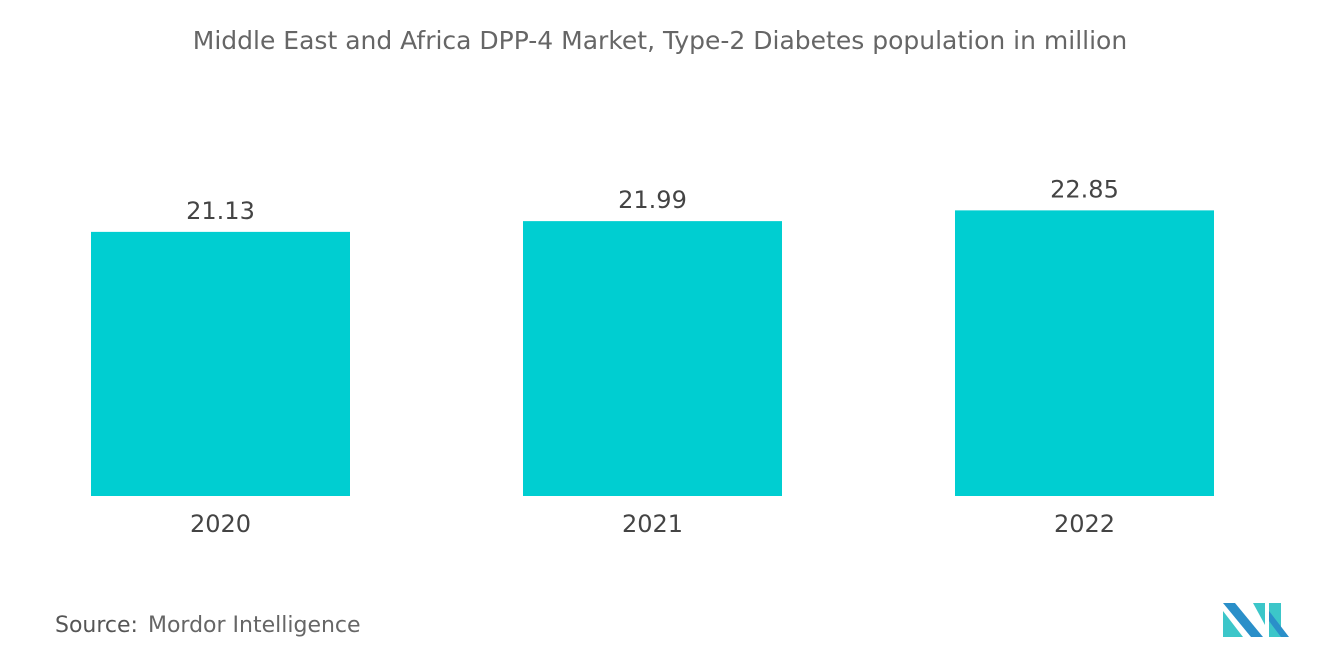 Image resolution: width=1320 pixels, height=665 pixels. I want to click on bar-2022, so click(1084, 353).